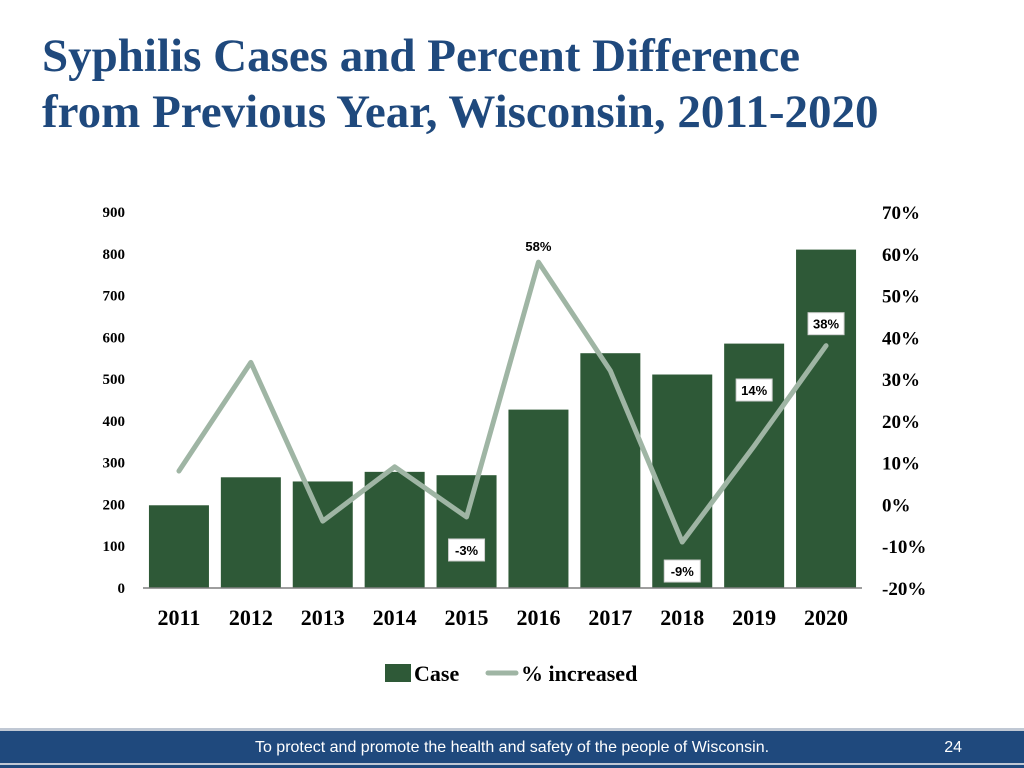 Image resolution: width=1024 pixels, height=768 pixels. What do you see at coordinates (251, 617) in the screenshot?
I see `x-tick-2012: 2012` at bounding box center [251, 617].